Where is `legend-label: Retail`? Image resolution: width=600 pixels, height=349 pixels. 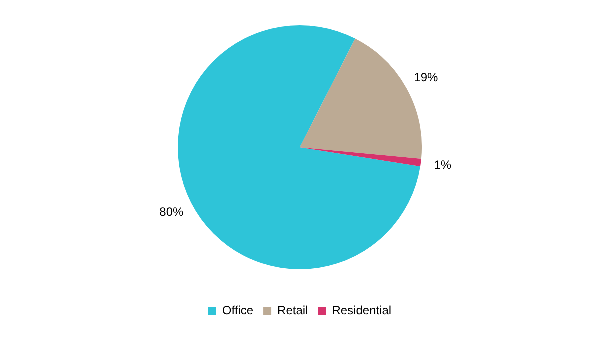 legend-label: Retail is located at coordinates (293, 310).